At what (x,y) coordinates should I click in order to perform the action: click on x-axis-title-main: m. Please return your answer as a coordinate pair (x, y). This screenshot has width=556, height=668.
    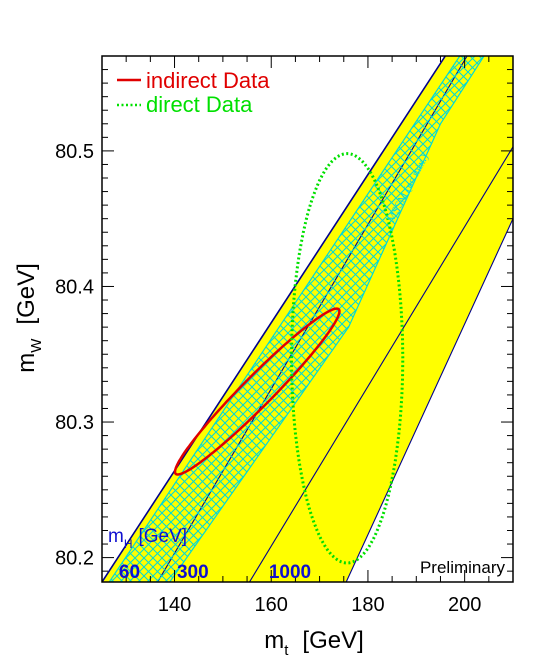
    Looking at the image, I should click on (274, 640).